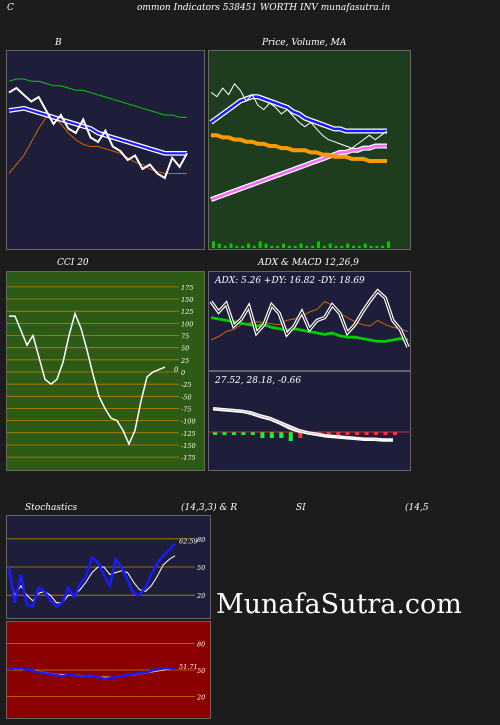 This screenshot has height=725, width=500. What do you see at coordinates (301, 508) in the screenshot?
I see `rsi-title: SI` at bounding box center [301, 508].